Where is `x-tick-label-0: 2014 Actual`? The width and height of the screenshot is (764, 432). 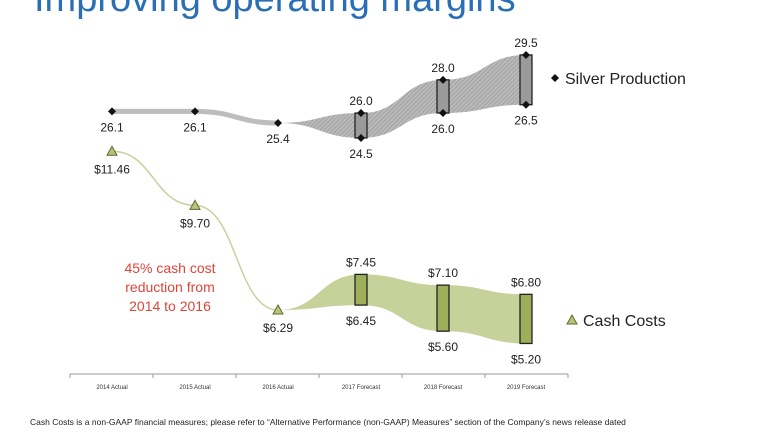
x-tick-label-0: 2014 Actual is located at coordinates (111, 388).